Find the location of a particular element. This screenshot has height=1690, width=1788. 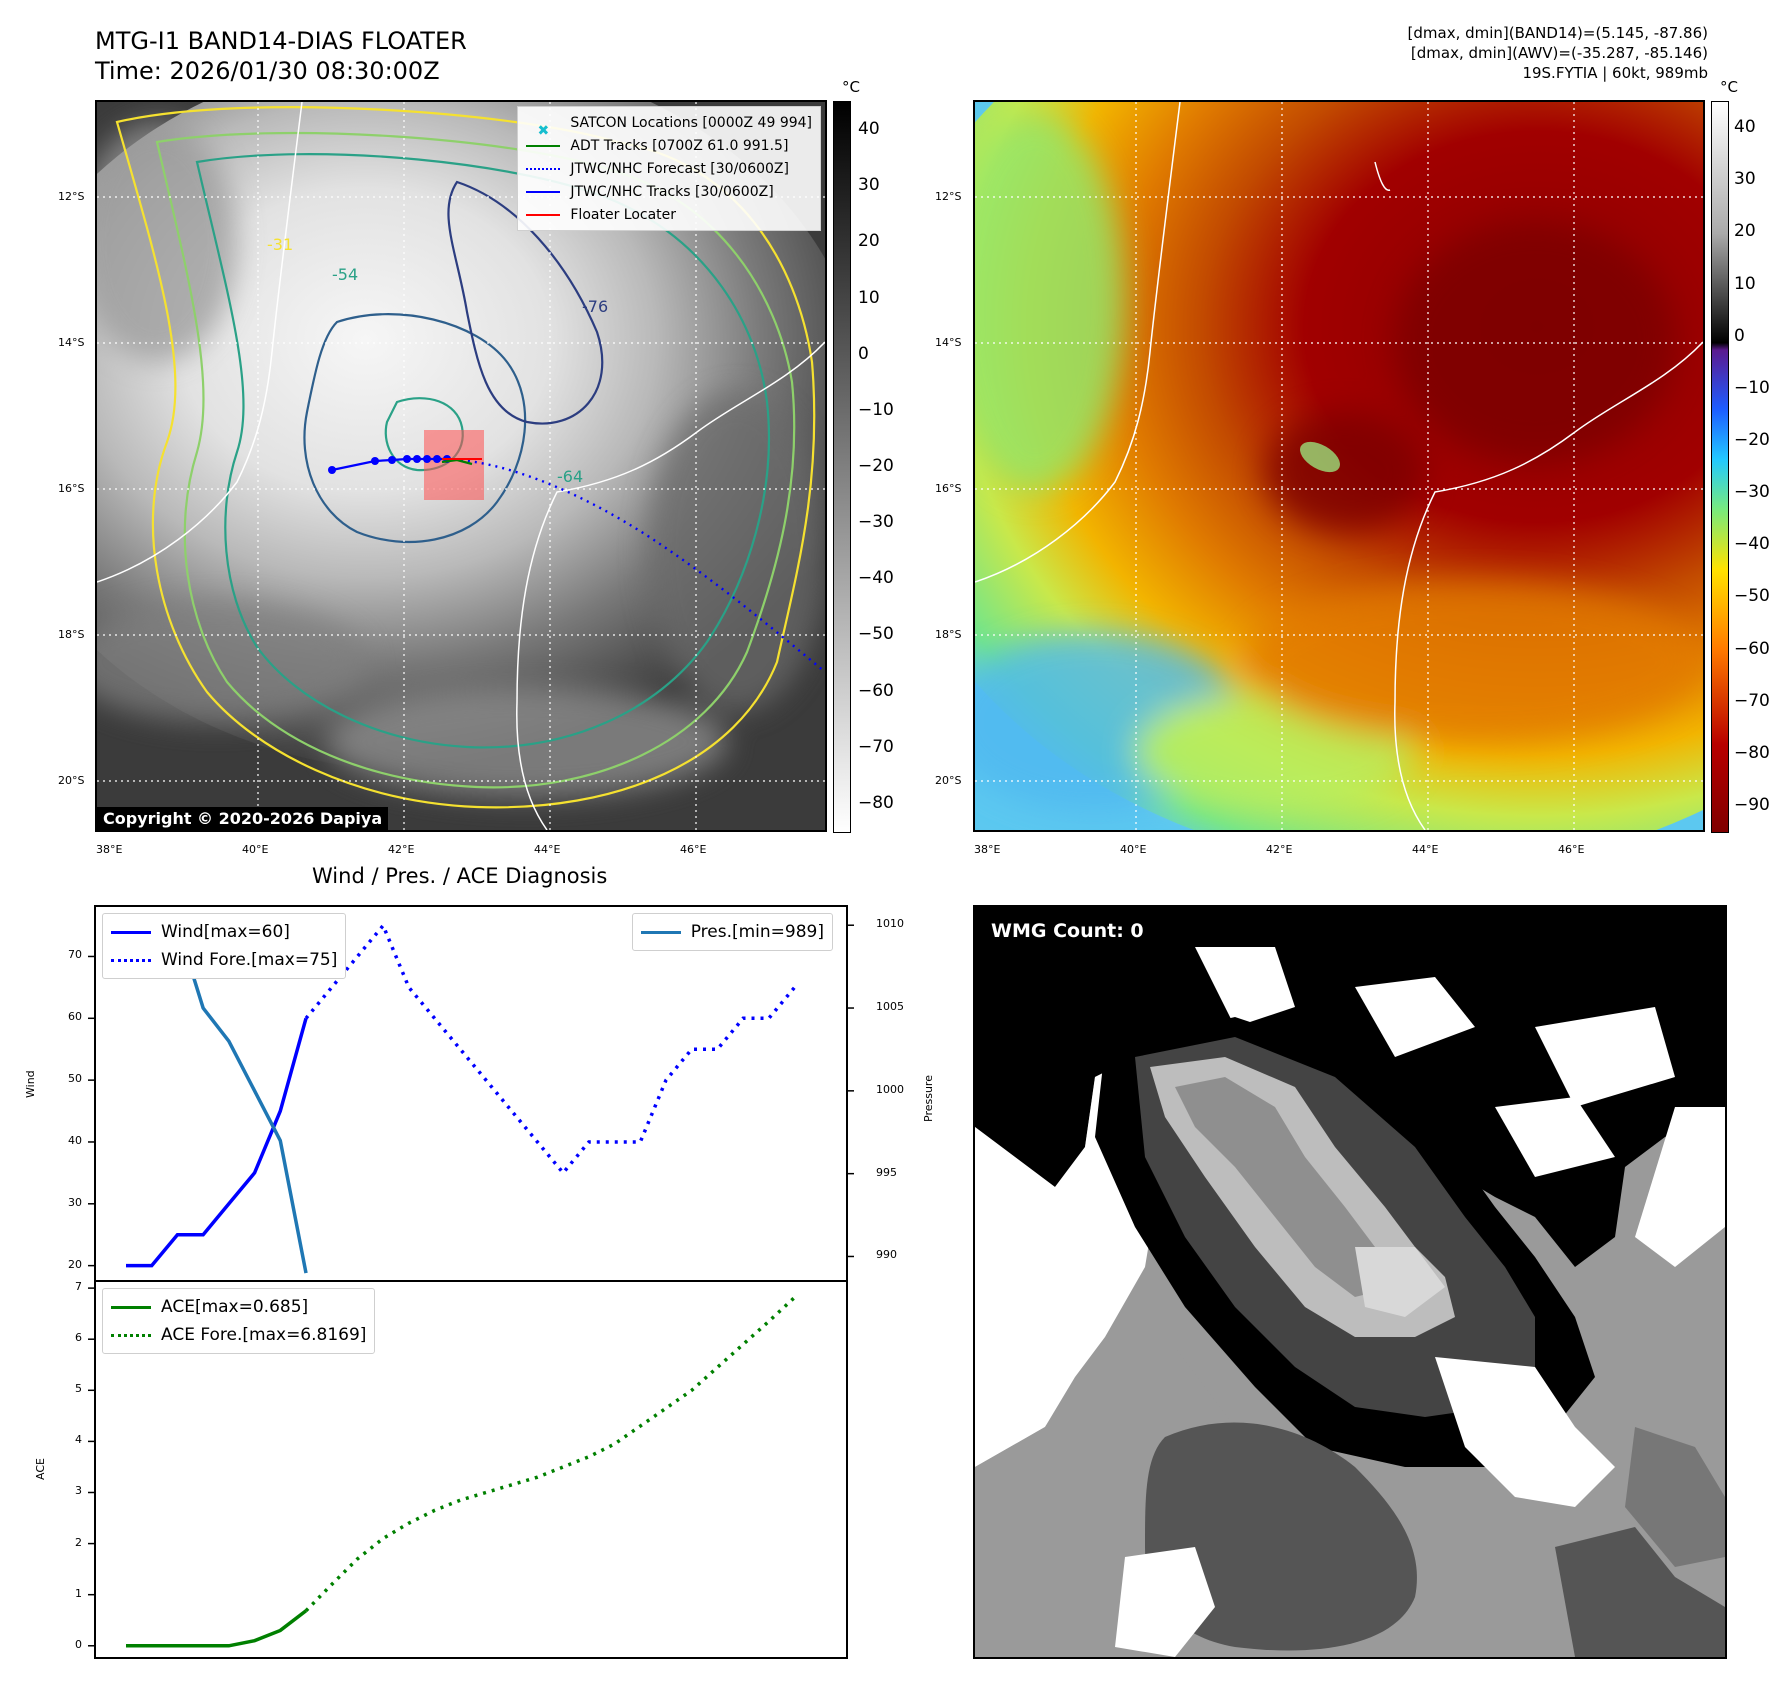

legend-label: Pres.[min=989] is located at coordinates (757, 932).